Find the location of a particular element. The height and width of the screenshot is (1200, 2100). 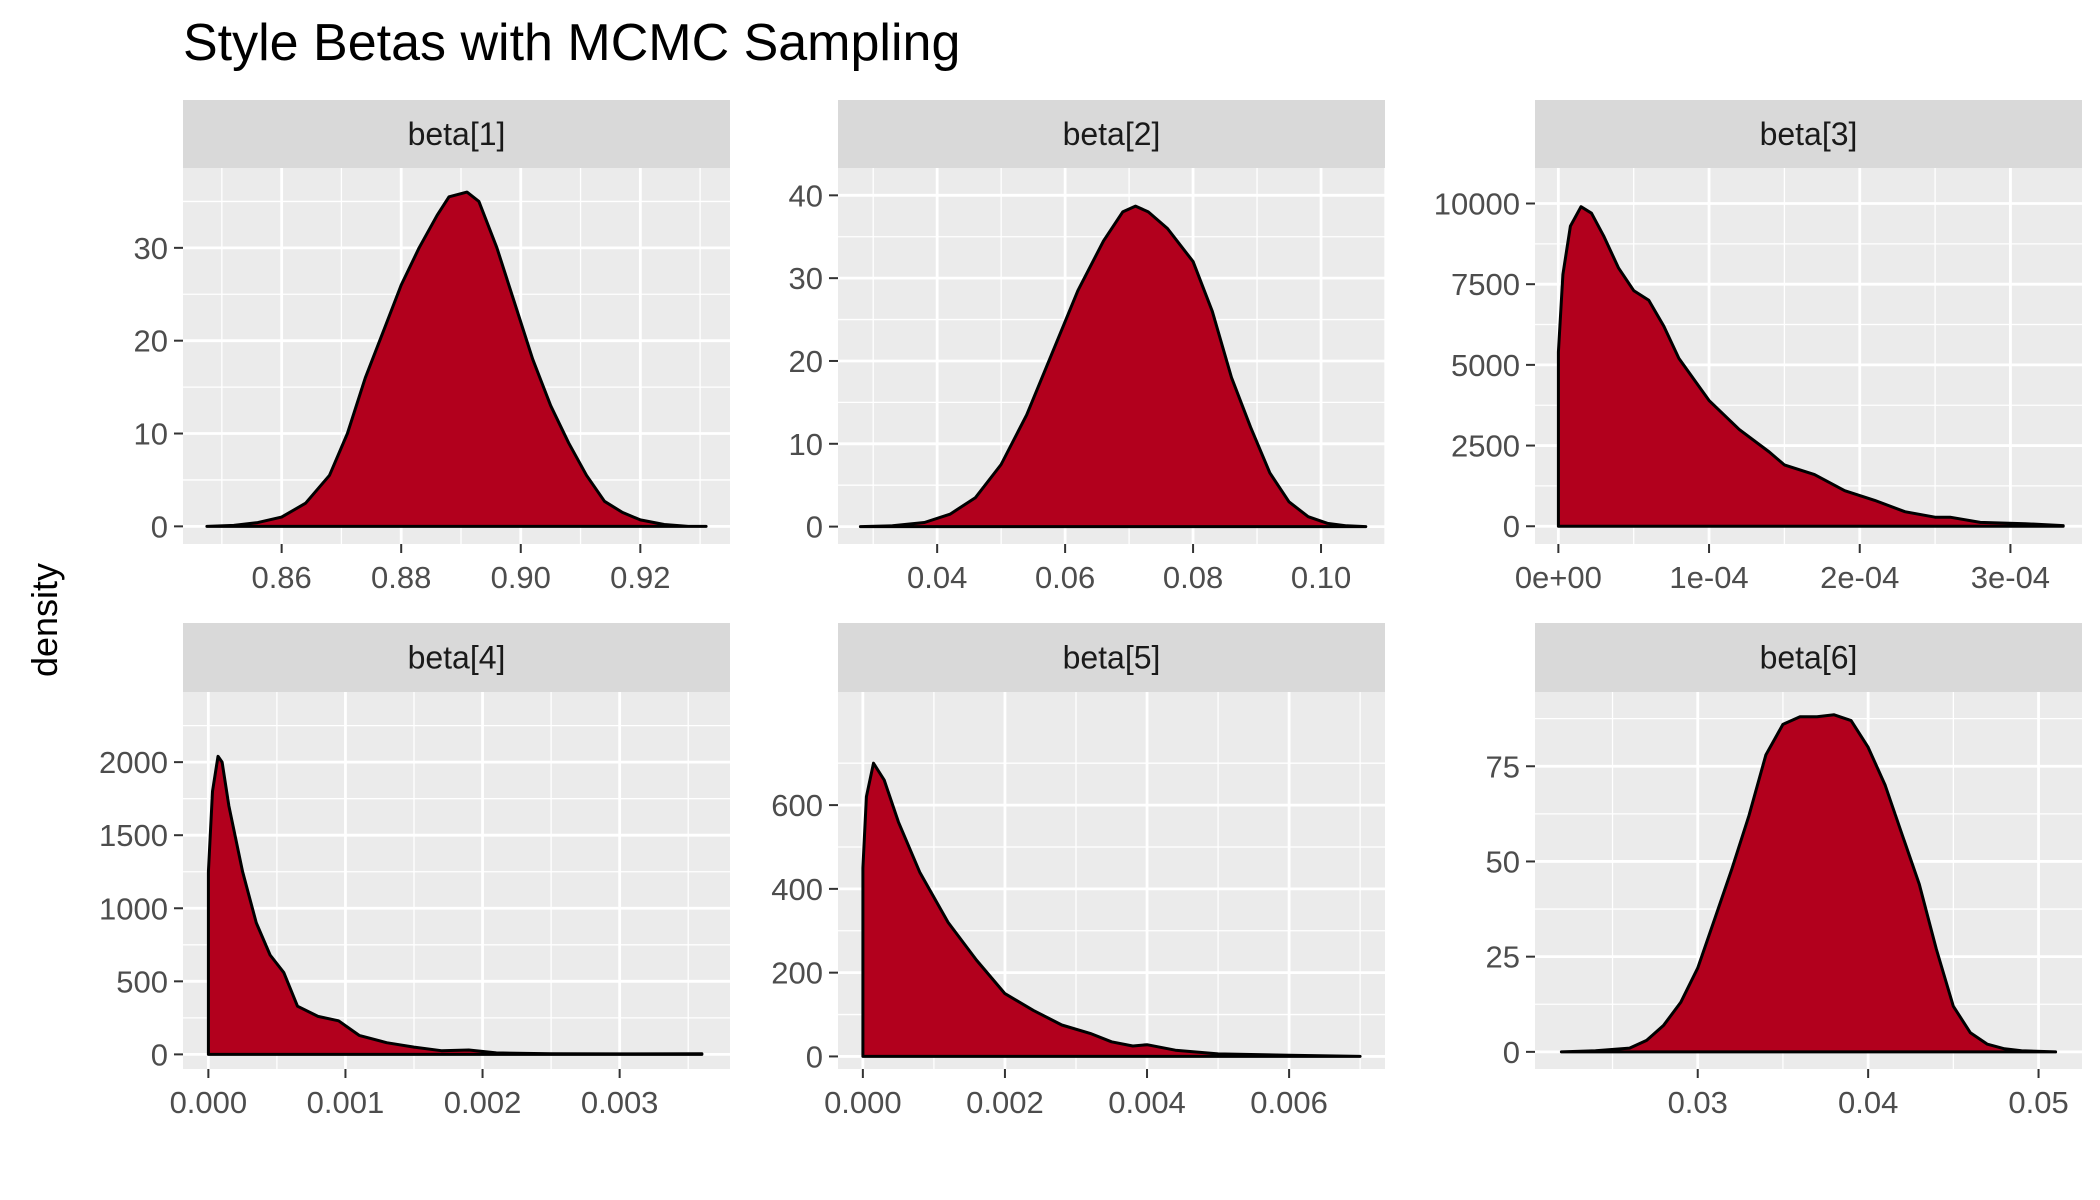

y-tick-label: 600 is located at coordinates (797, 805).